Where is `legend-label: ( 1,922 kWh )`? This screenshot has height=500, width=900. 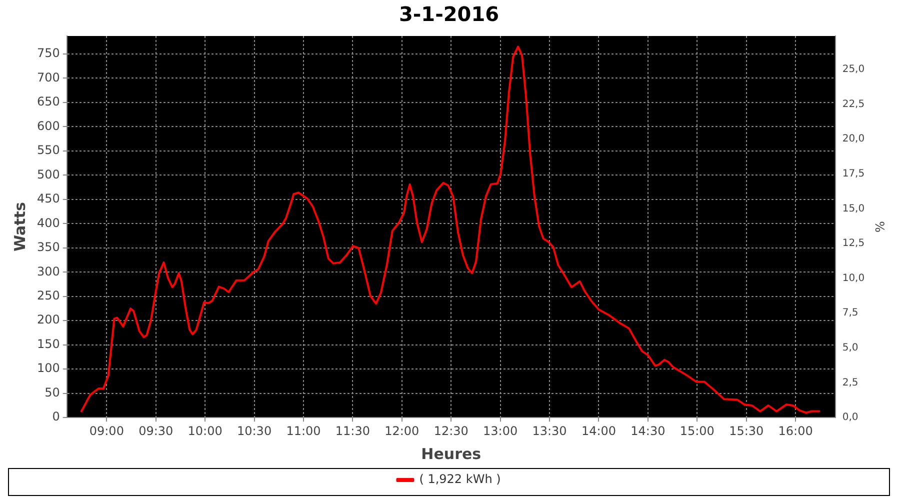
legend-label: ( 1,922 kWh ) is located at coordinates (460, 479).